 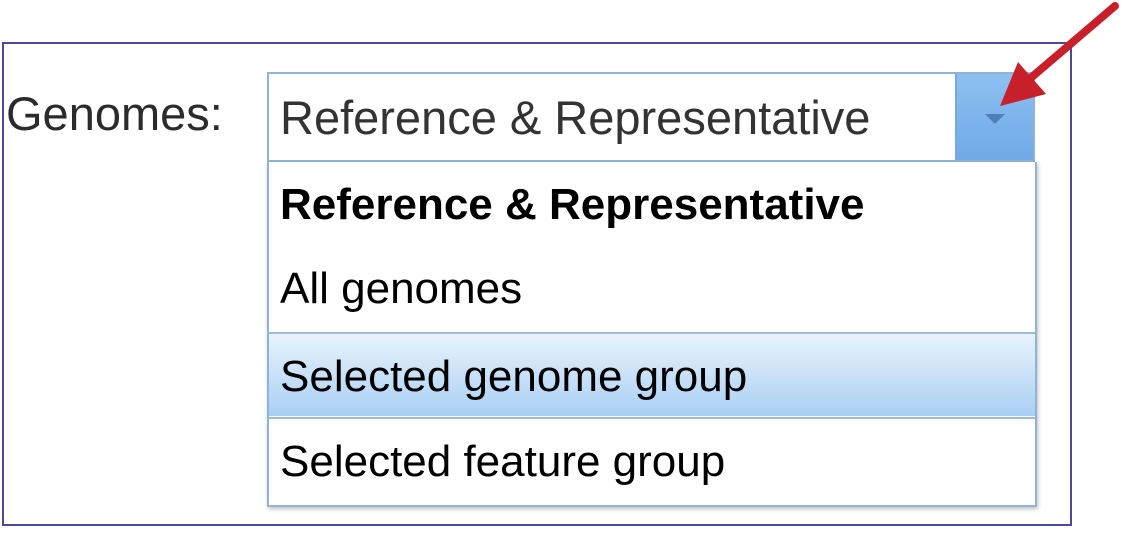 What do you see at coordinates (652, 288) in the screenshot?
I see `option-all-genomes: All genomes` at bounding box center [652, 288].